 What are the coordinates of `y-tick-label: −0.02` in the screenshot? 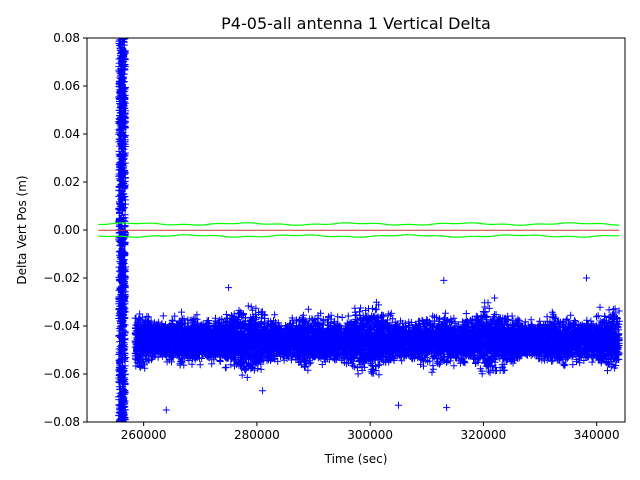 It's located at (61, 278).